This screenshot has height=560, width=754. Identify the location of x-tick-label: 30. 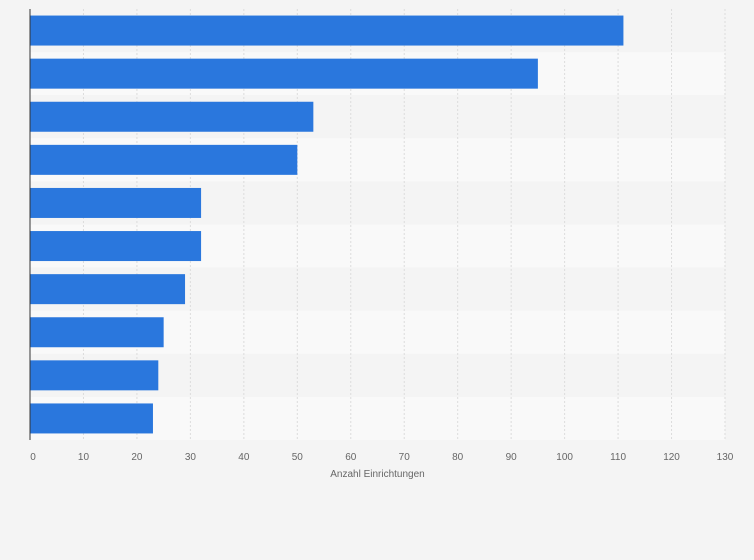
(191, 457).